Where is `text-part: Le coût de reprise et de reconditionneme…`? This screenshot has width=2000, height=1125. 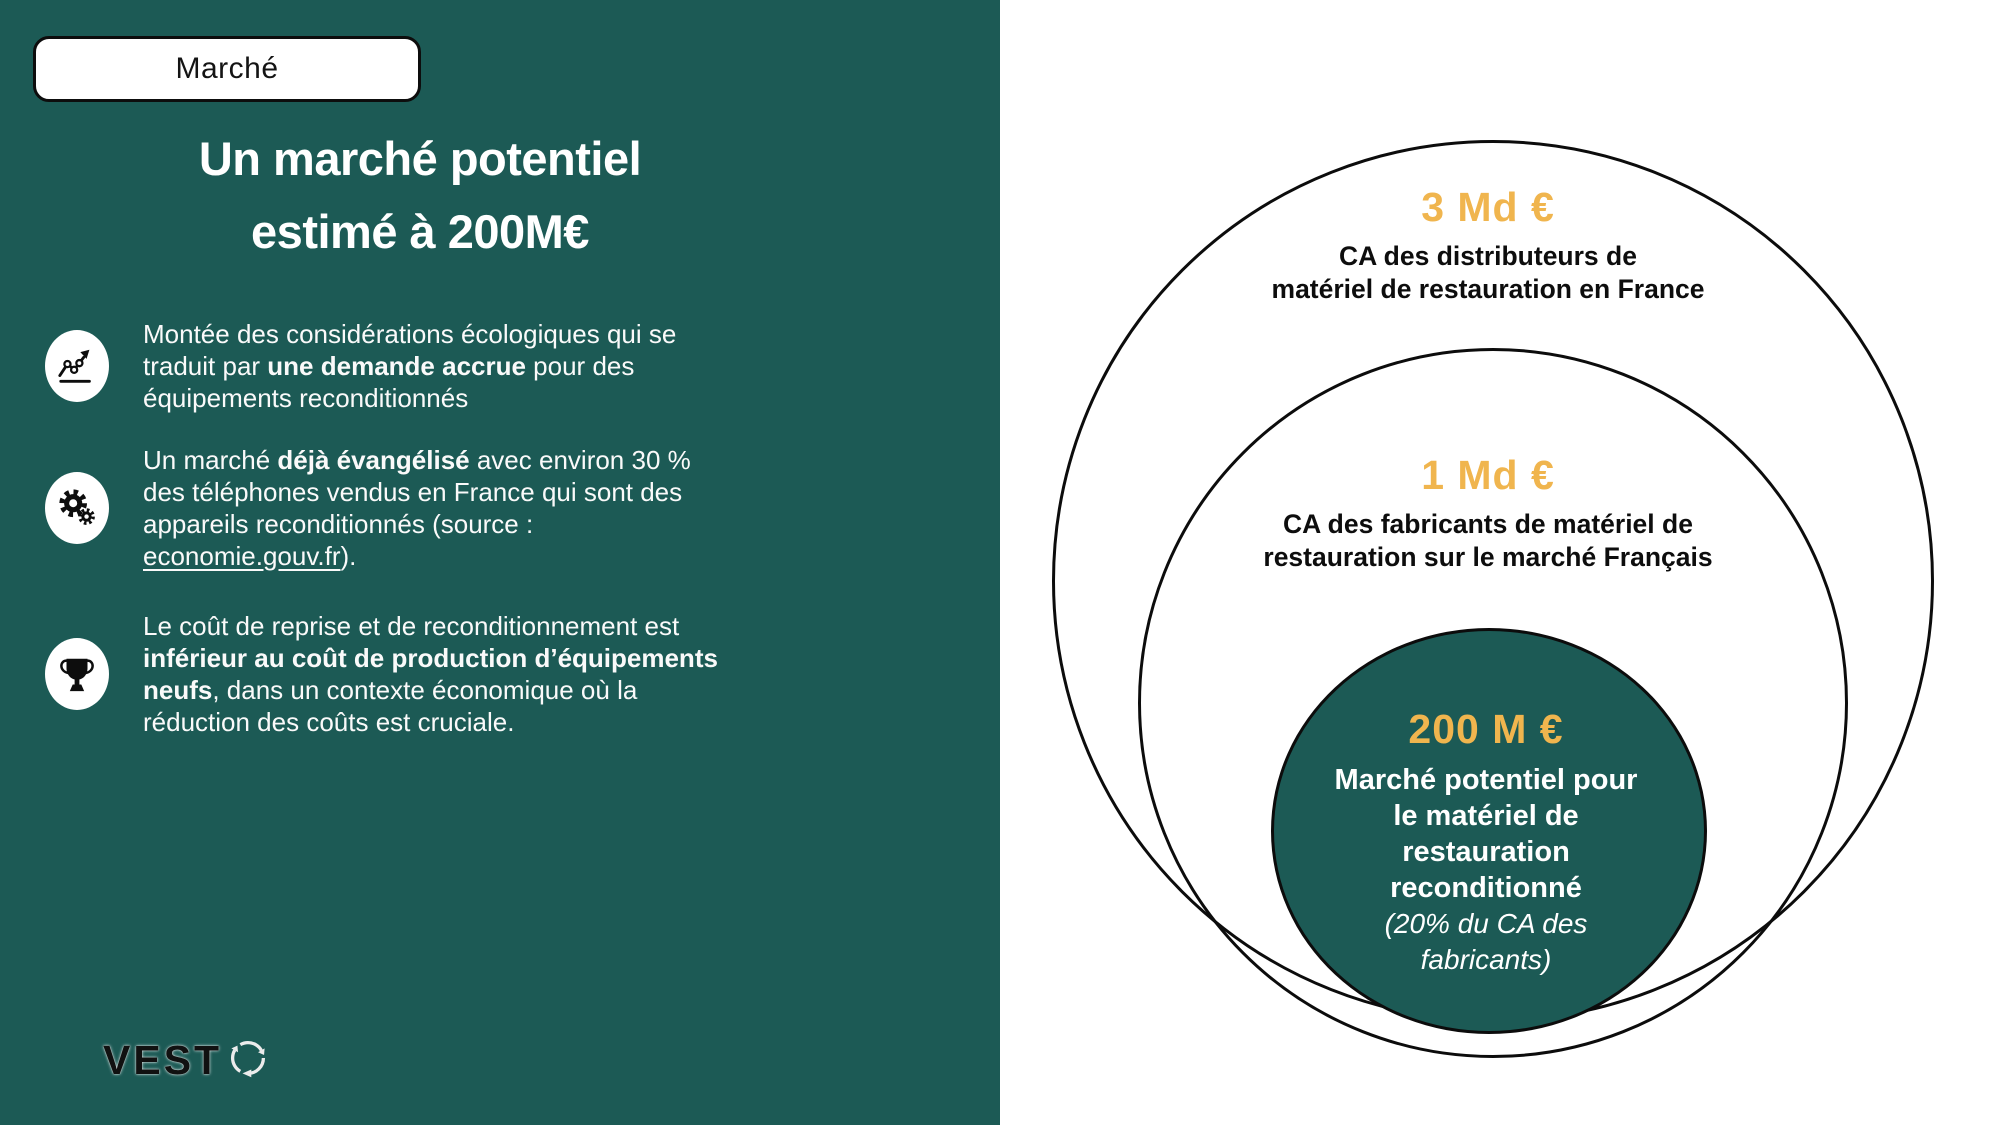 text-part: Le coût de reprise et de reconditionneme… is located at coordinates (411, 626).